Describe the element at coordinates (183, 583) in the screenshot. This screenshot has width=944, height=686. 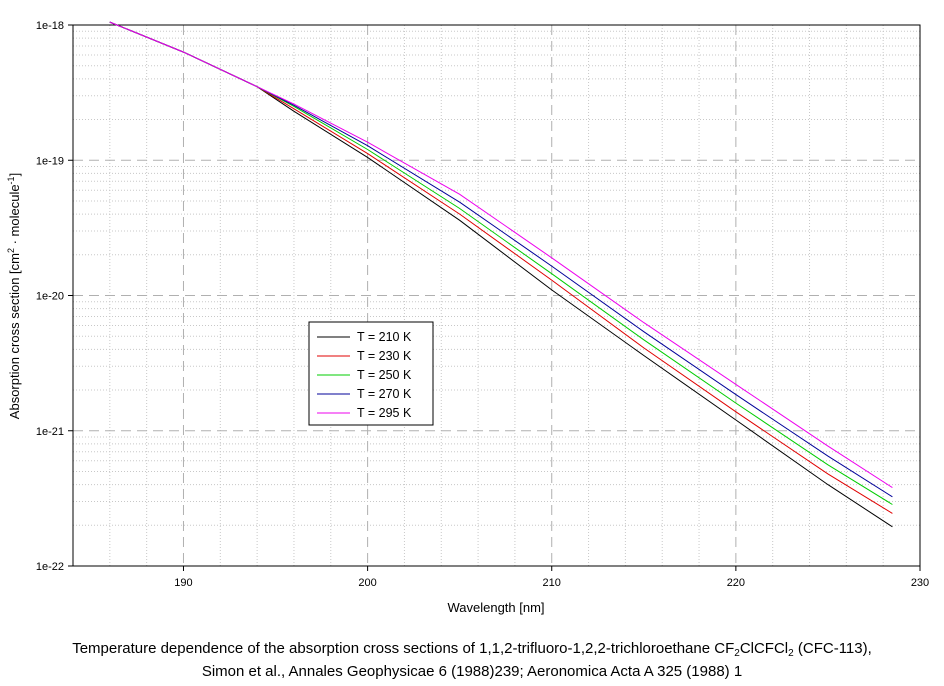
I see `x-tick-label: 190` at that location.